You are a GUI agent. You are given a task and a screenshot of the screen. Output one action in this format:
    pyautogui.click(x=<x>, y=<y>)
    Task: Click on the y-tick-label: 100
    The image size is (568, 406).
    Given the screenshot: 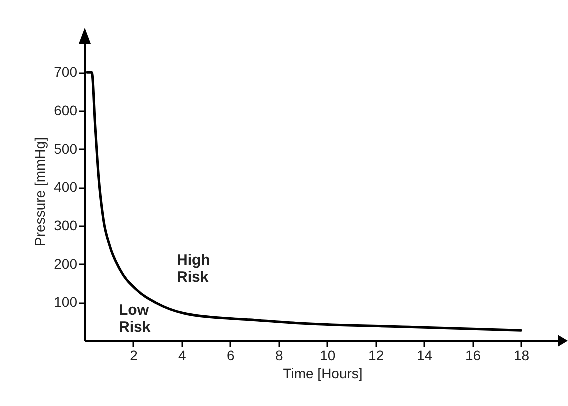 What is the action you would take?
    pyautogui.click(x=66, y=302)
    